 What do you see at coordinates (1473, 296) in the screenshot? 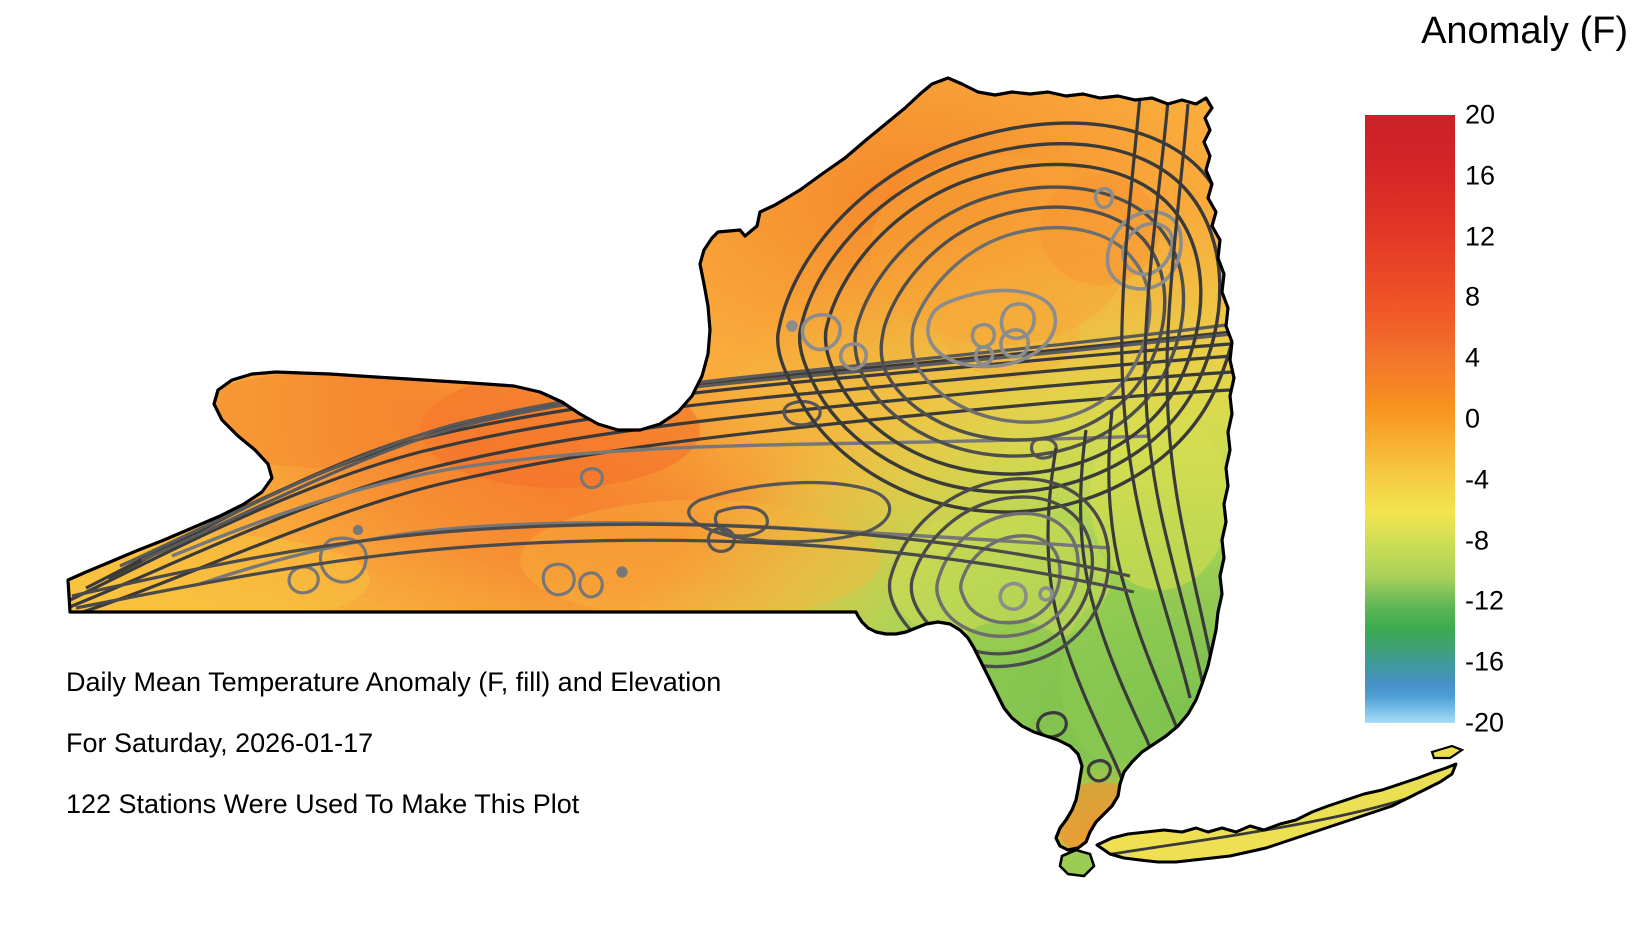
I see `colorbar-tick-8: 8` at bounding box center [1473, 296].